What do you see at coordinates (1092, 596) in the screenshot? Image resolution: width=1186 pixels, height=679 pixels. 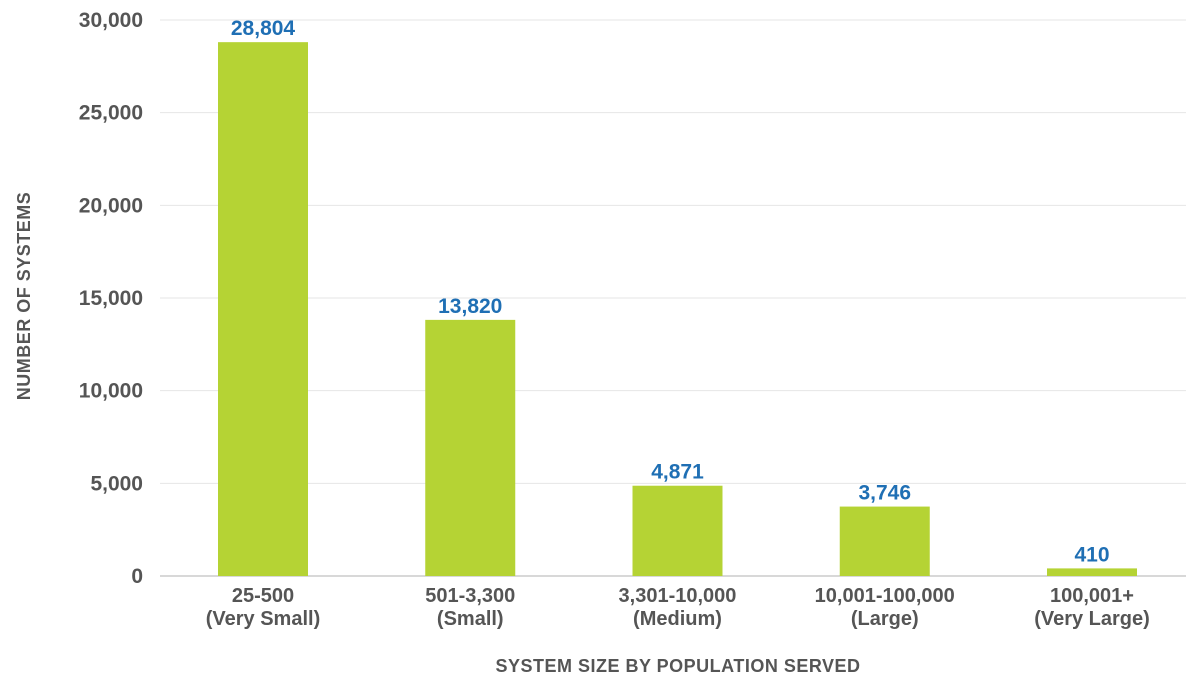 I see `x-category-label: 100,001+` at bounding box center [1092, 596].